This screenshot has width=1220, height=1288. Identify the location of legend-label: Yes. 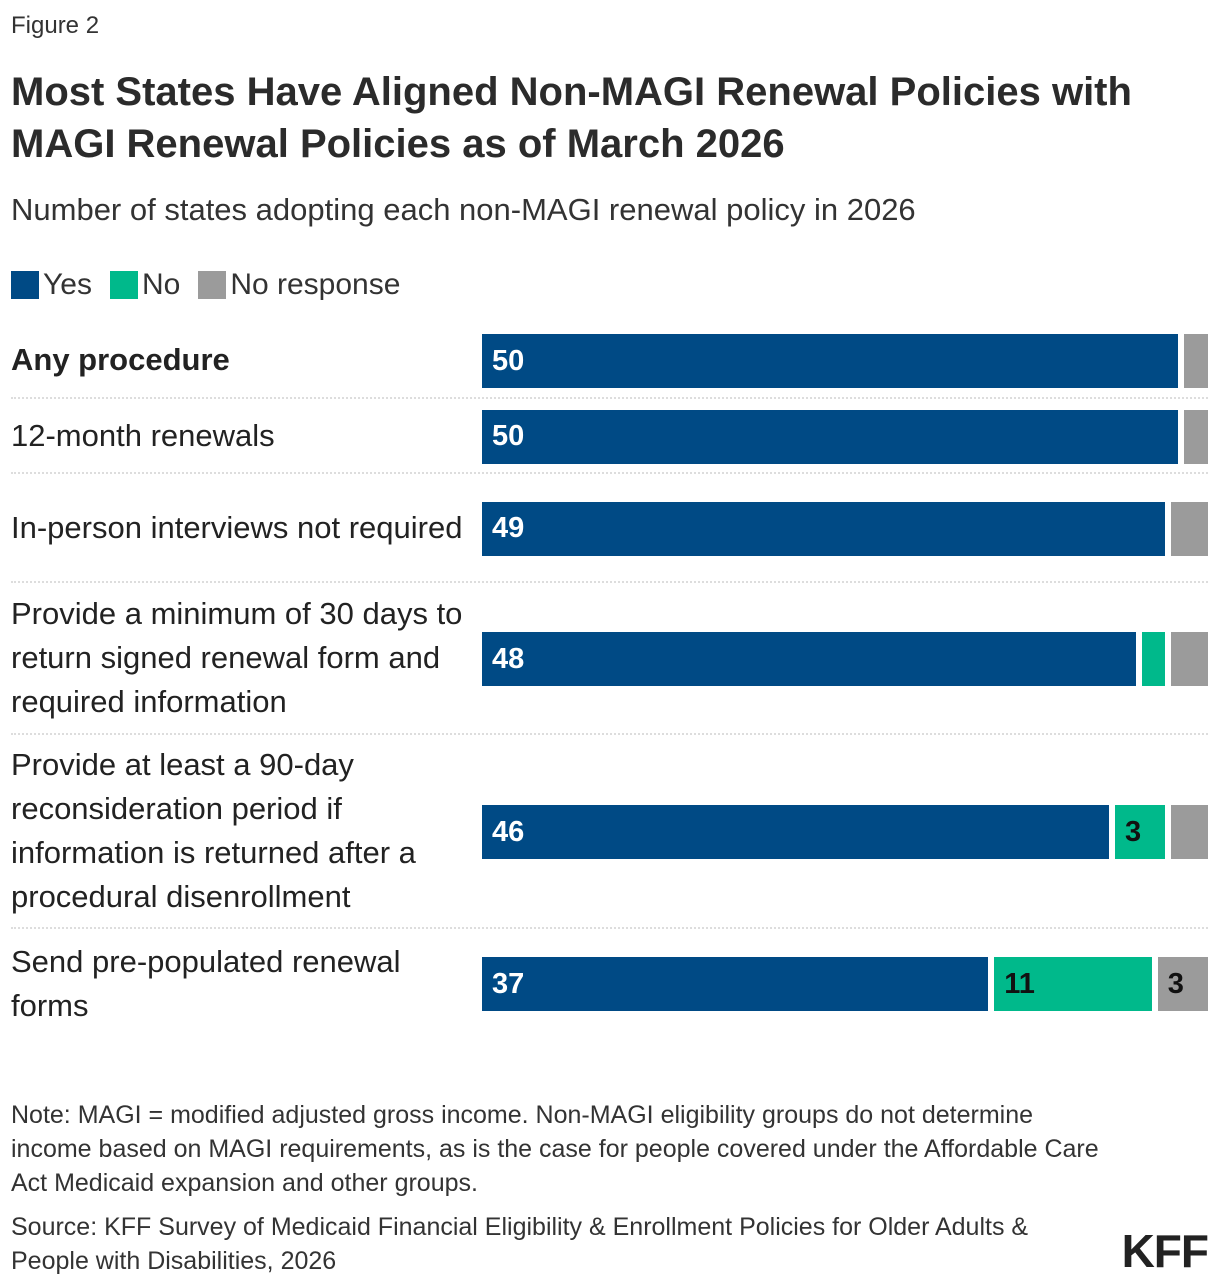
(67, 284).